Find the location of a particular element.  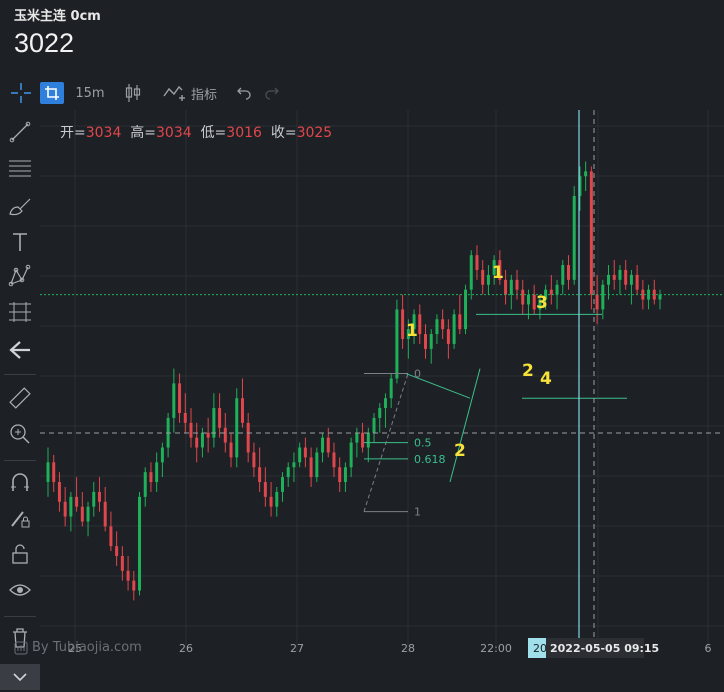

eye-icon is located at coordinates (20, 590).